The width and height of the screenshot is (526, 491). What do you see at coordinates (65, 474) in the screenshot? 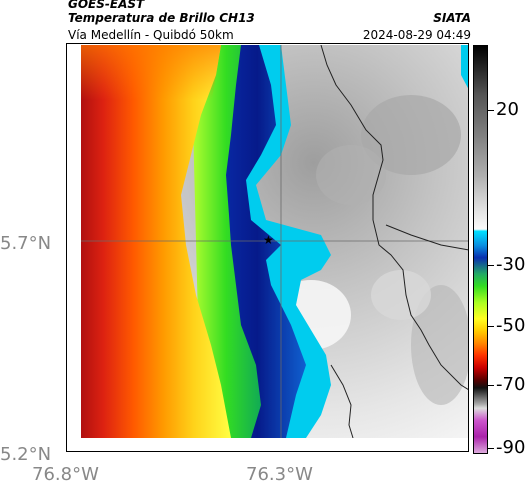
I see `lon-label-76-8: 76.8°W` at bounding box center [65, 474].